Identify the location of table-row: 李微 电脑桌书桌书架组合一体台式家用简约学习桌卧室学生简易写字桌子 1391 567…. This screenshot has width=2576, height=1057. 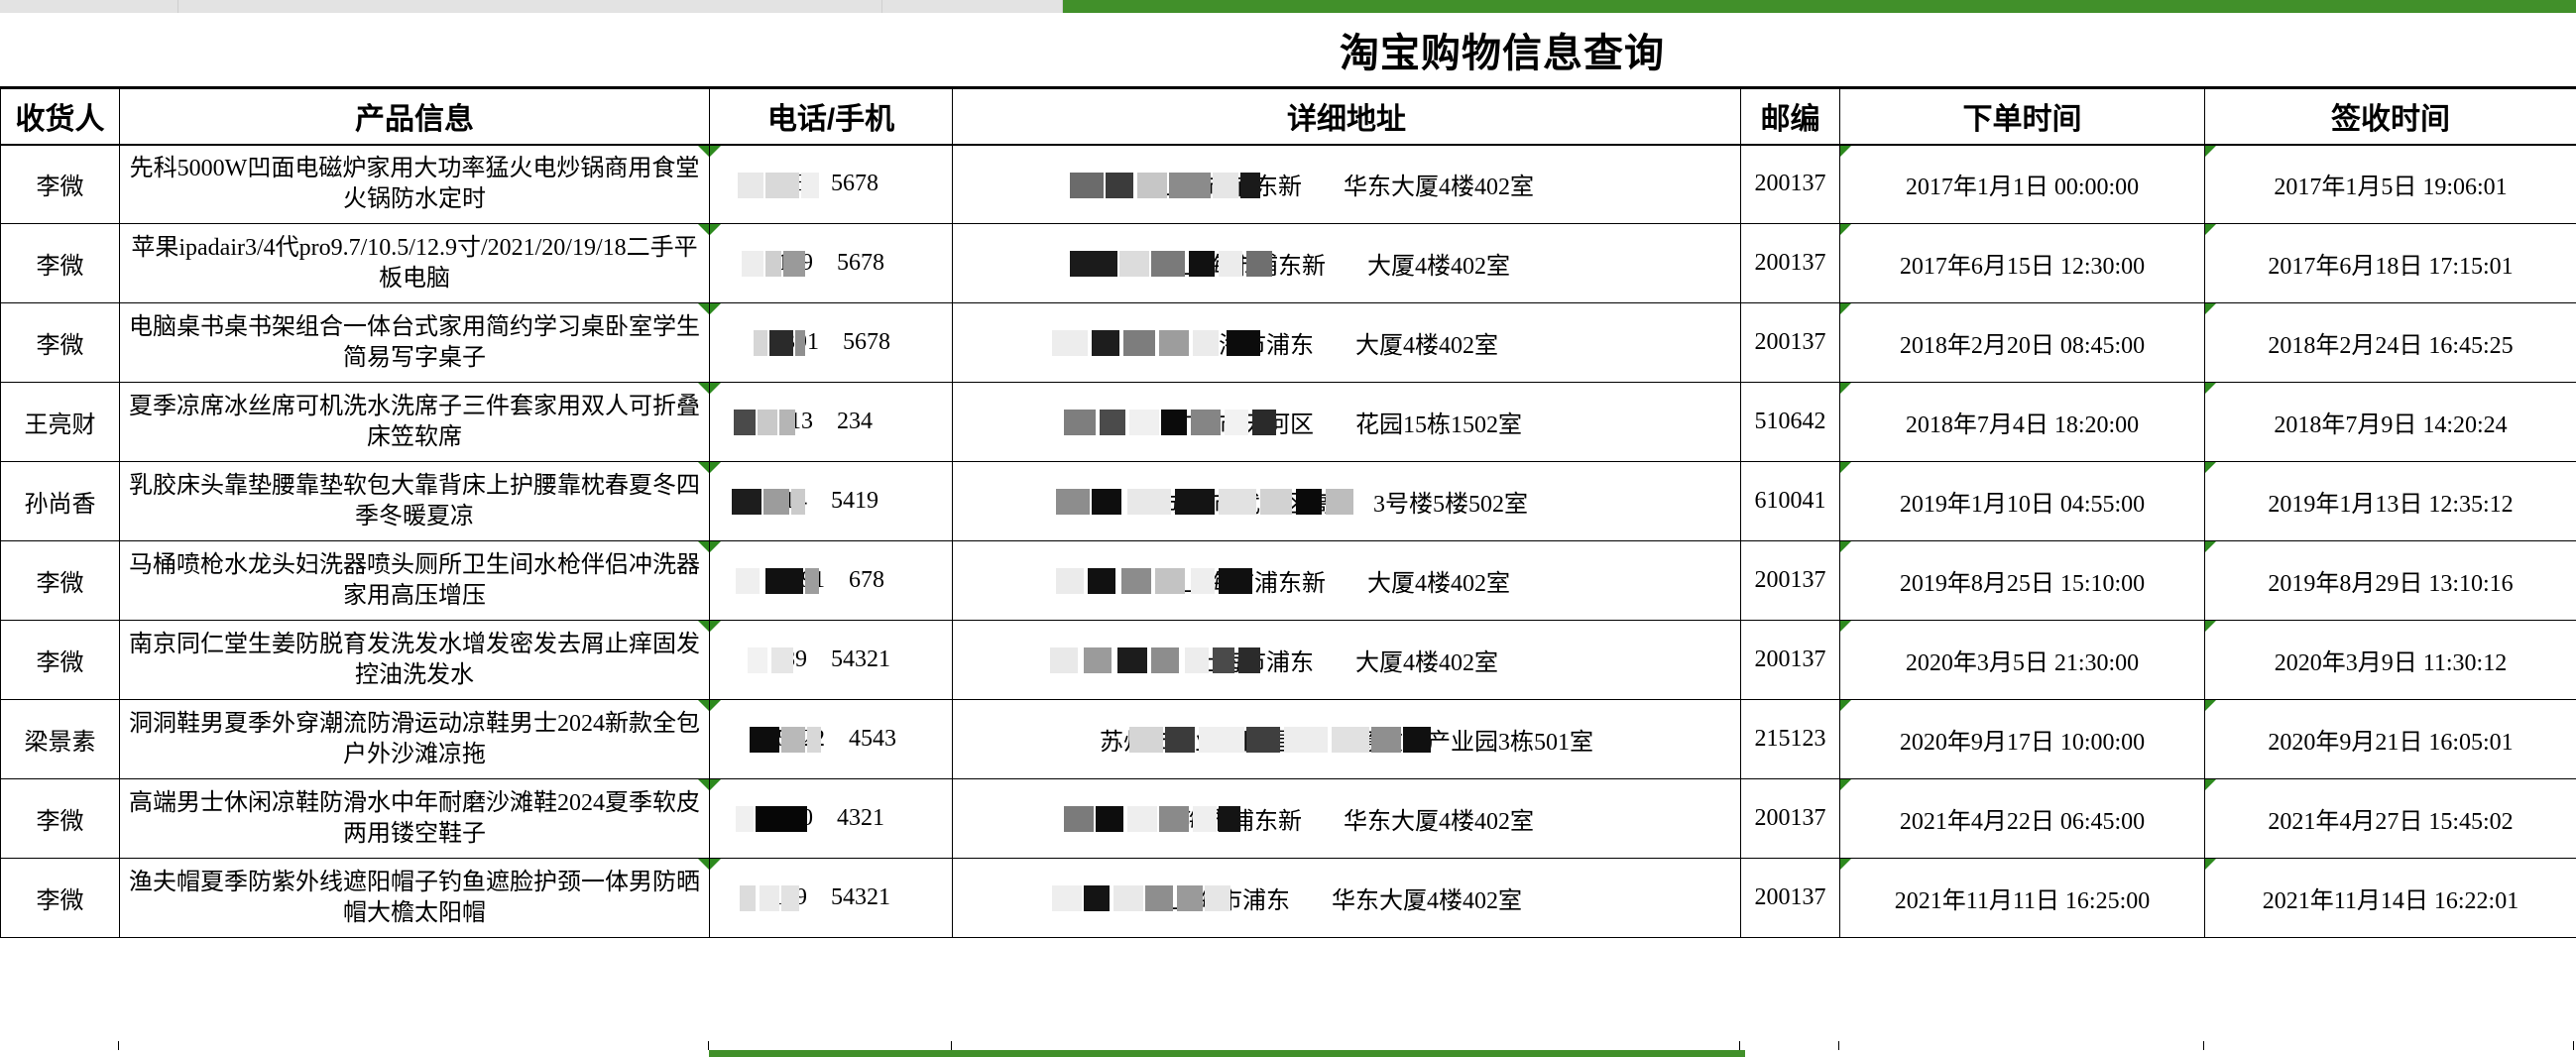
(1288, 342).